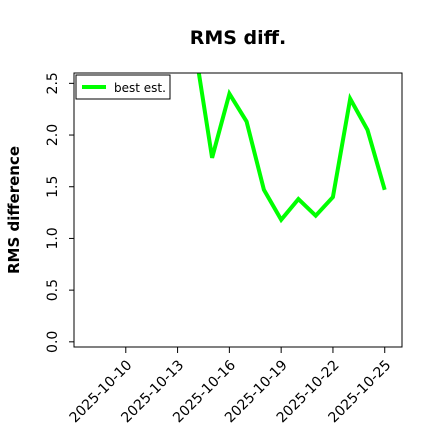 The image size is (440, 440). I want to click on legend-label-best-est: best est., so click(140, 88).